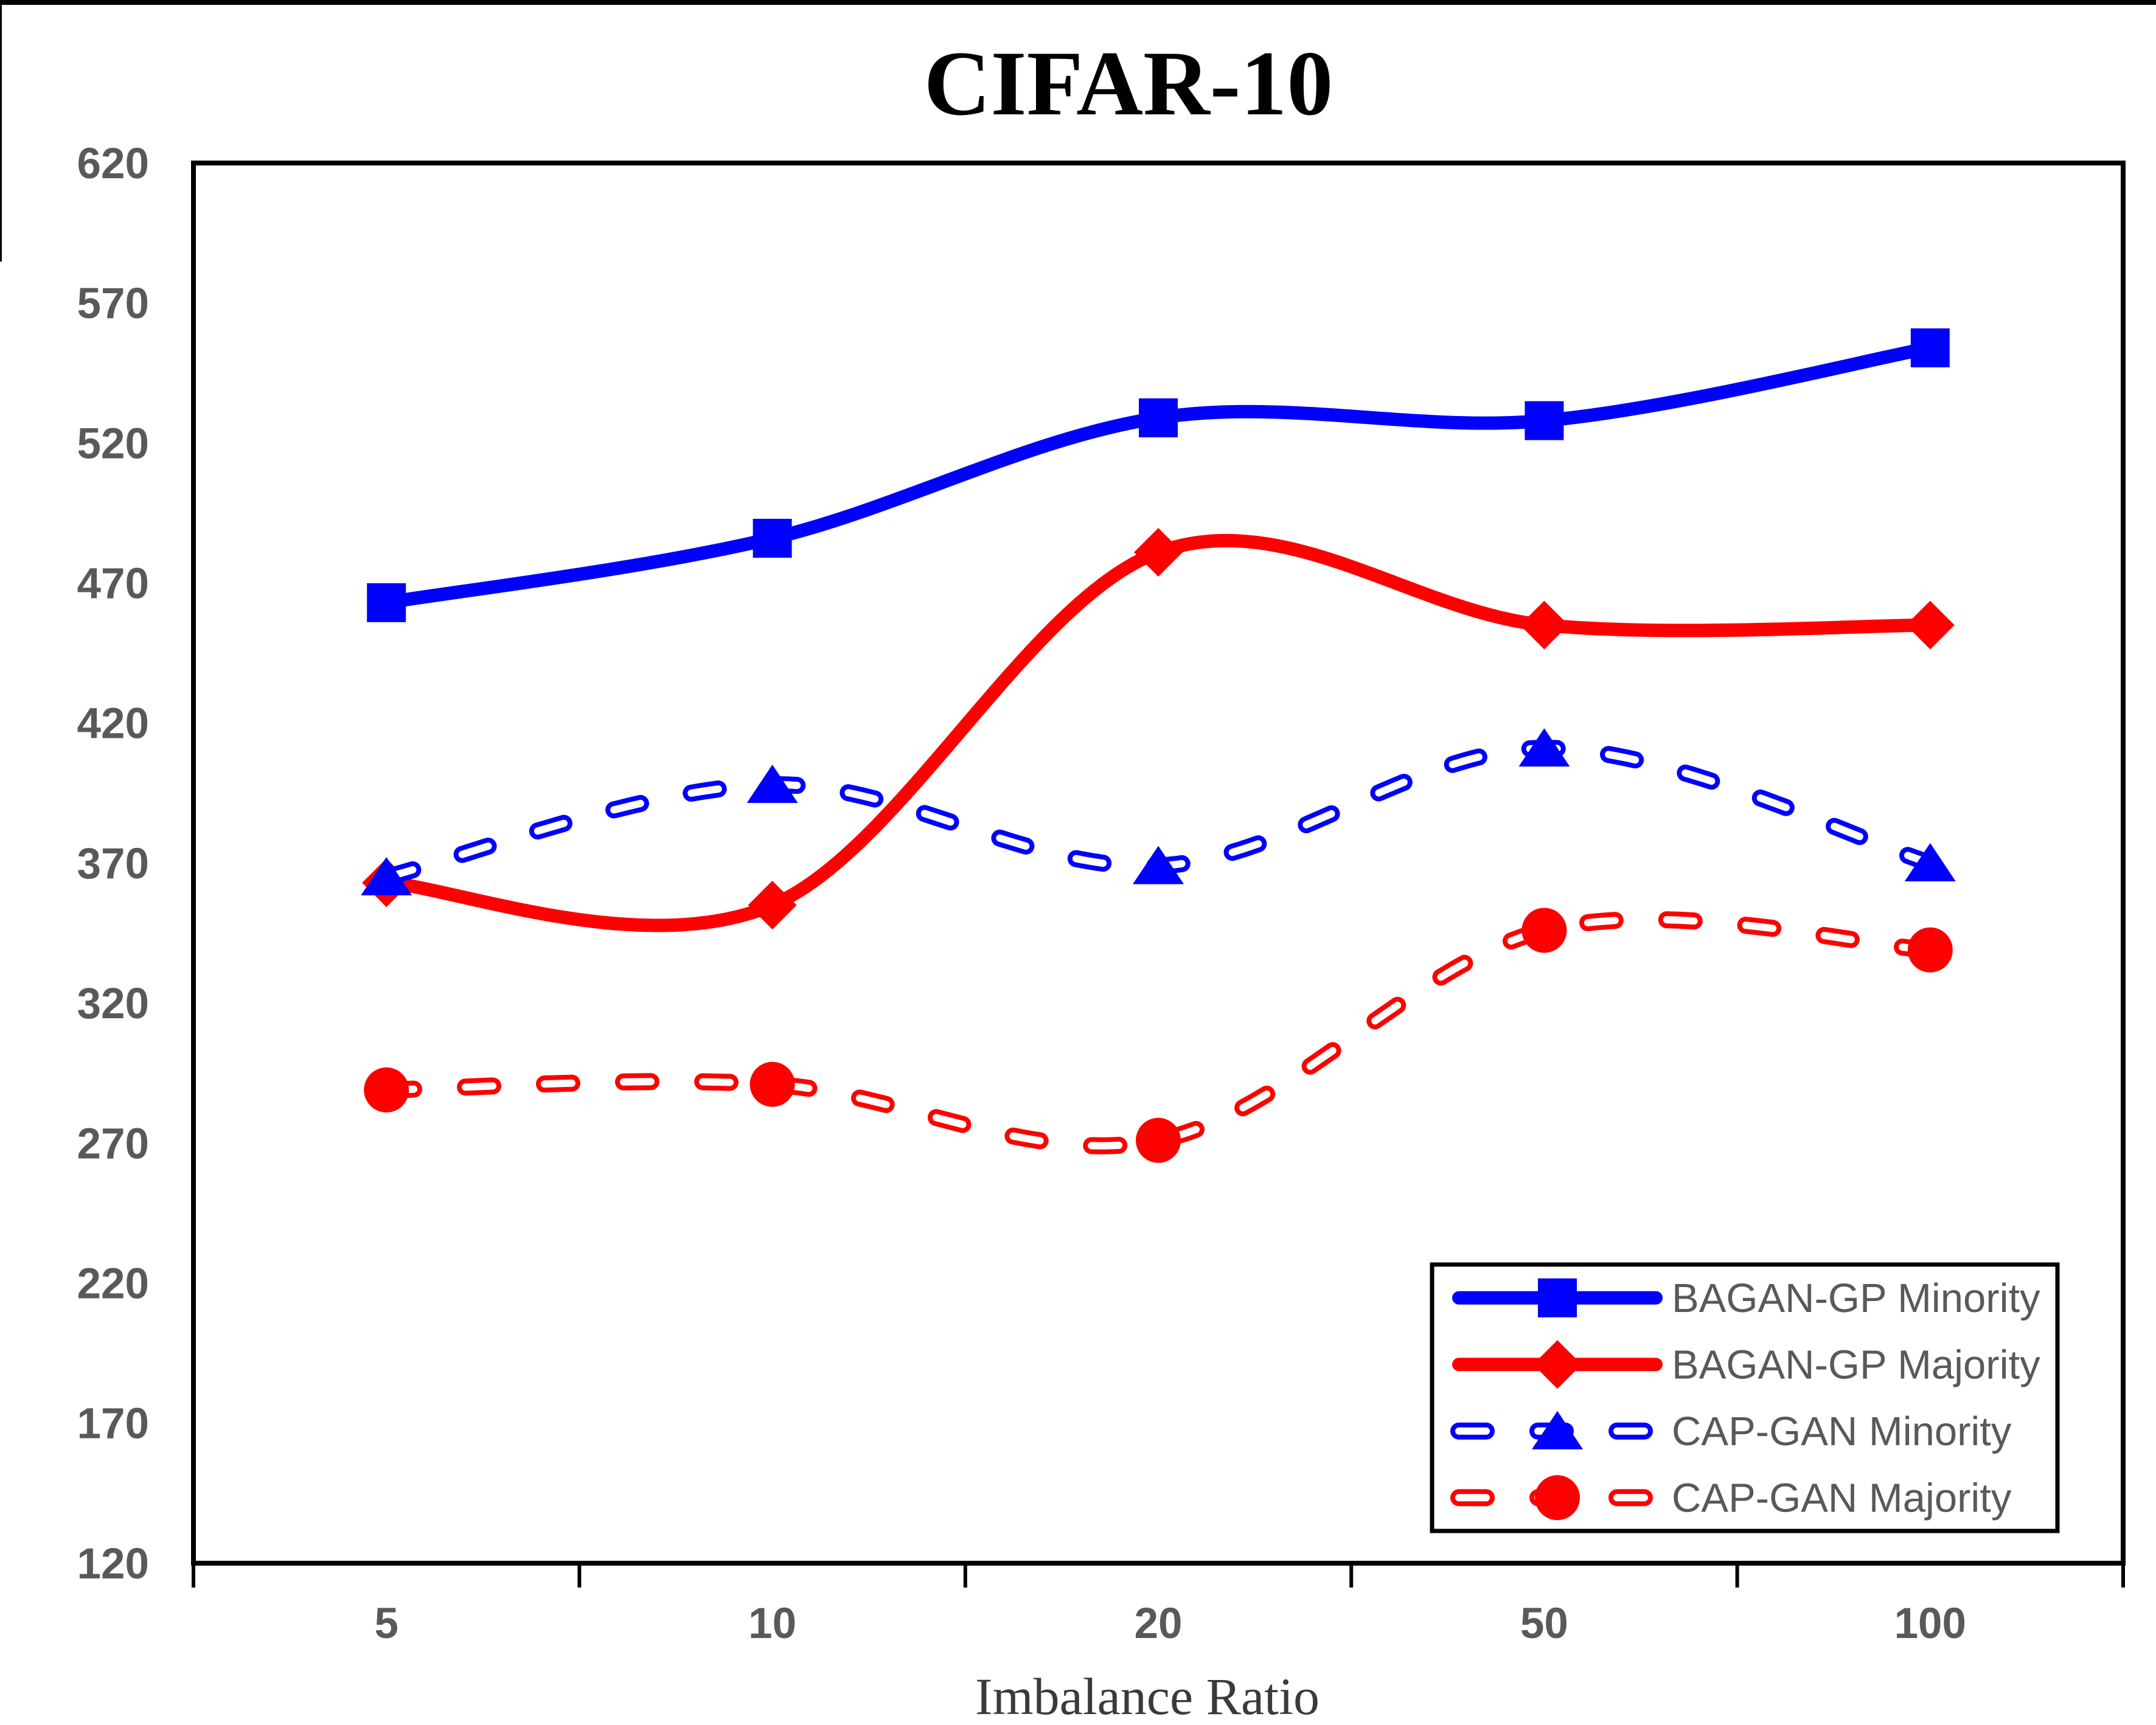 The height and width of the screenshot is (1725, 2156). I want to click on x-axis-tick-label: 100, so click(1930, 1624).